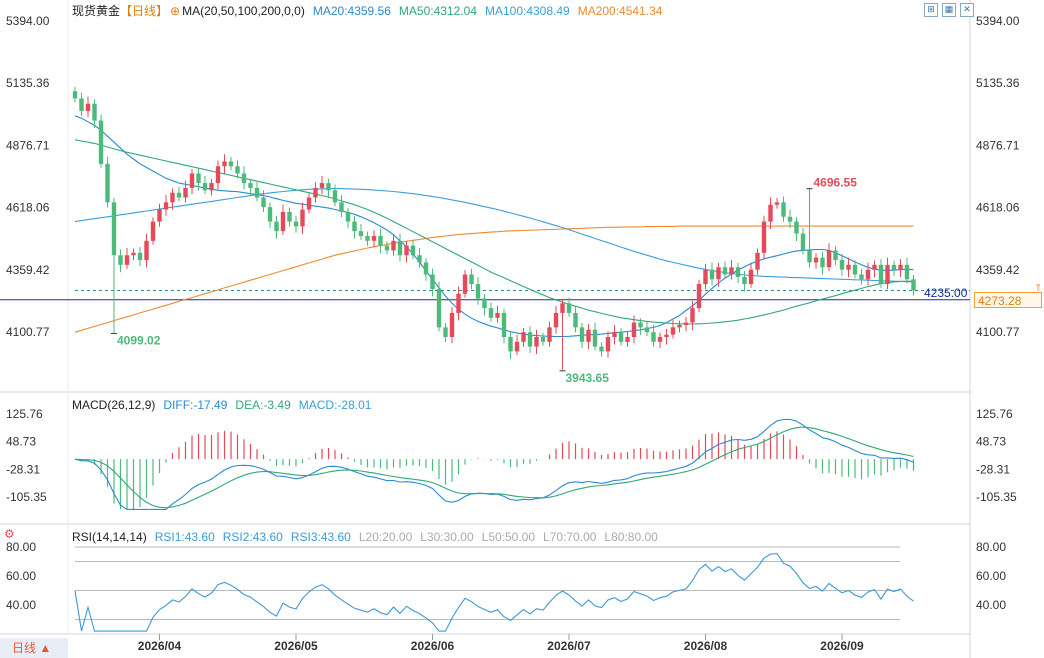  What do you see at coordinates (931, 10) in the screenshot?
I see `expand-icon: ⊞` at bounding box center [931, 10].